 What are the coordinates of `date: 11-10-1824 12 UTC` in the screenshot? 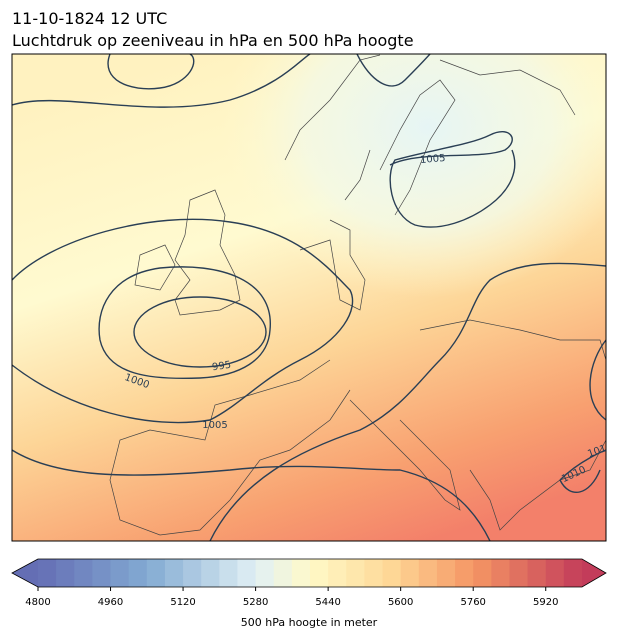 It's located at (89, 18).